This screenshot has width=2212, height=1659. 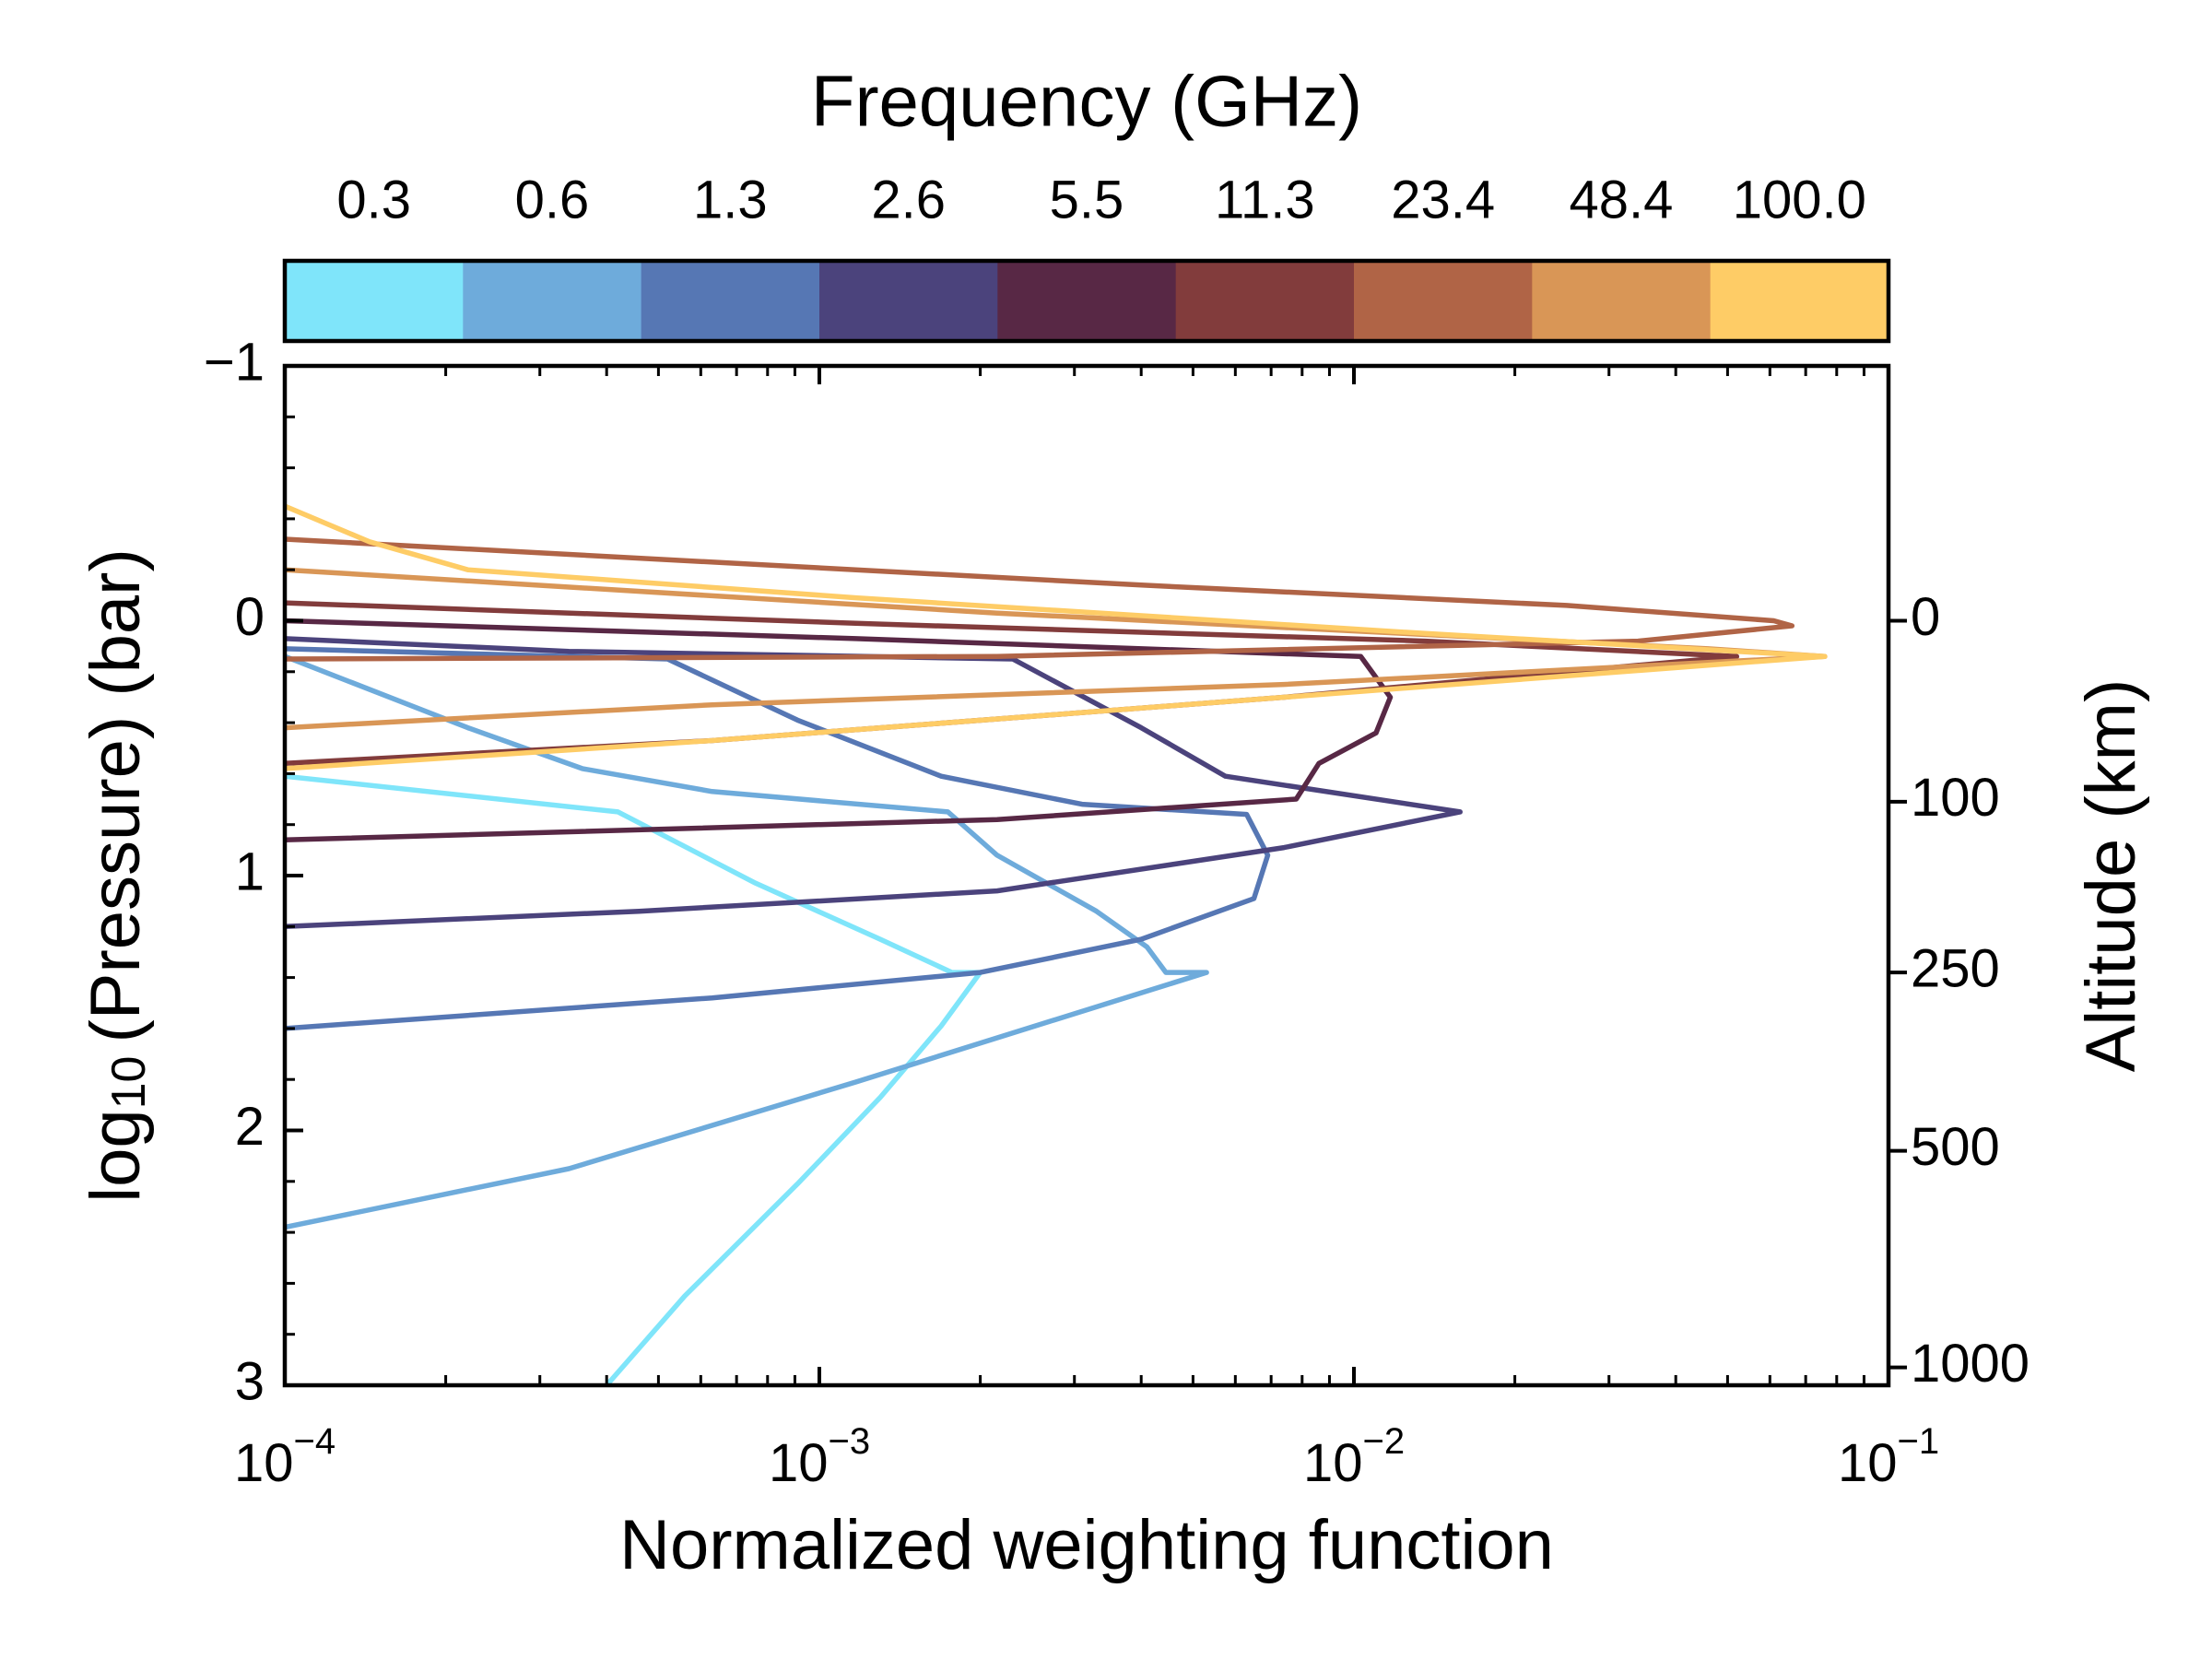 What do you see at coordinates (1955, 968) in the screenshot?
I see `y2-tick-label: 250` at bounding box center [1955, 968].